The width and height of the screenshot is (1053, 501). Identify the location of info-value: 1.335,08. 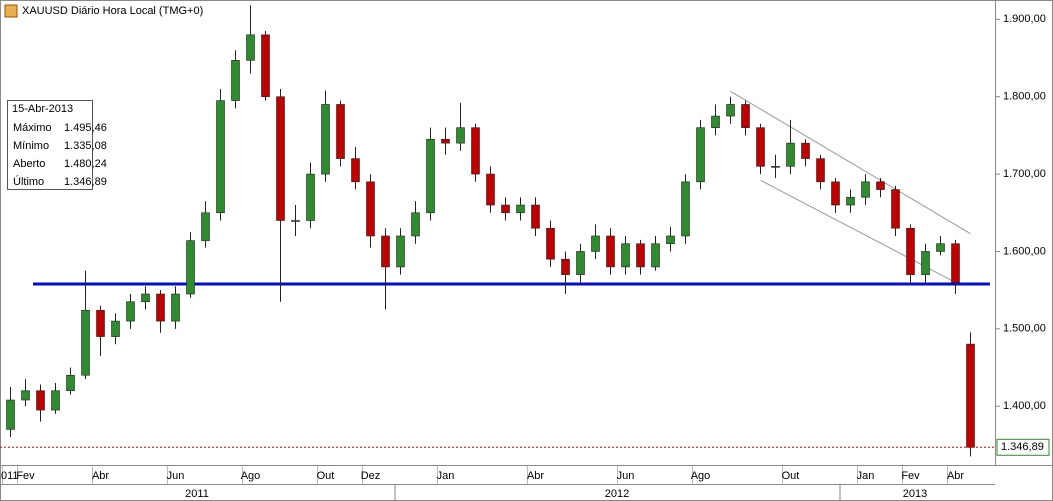
(85, 146).